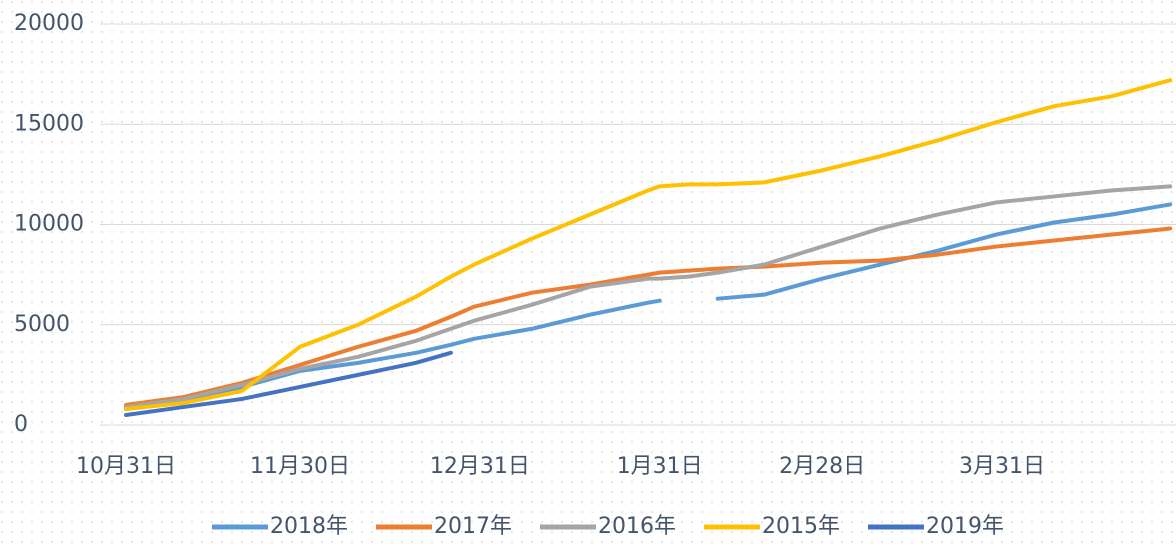 The image size is (1176, 544). What do you see at coordinates (822, 466) in the screenshot?
I see `x-tick-label: 2月28日` at bounding box center [822, 466].